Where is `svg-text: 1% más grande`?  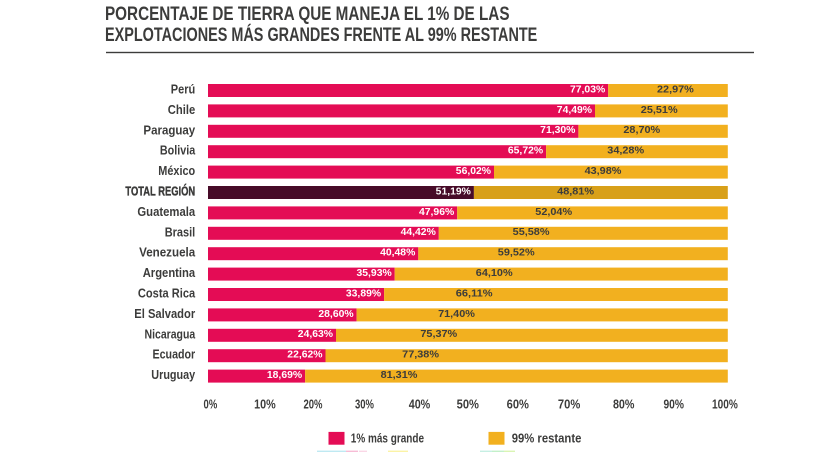 svg-text: 1% más grande is located at coordinates (387, 437).